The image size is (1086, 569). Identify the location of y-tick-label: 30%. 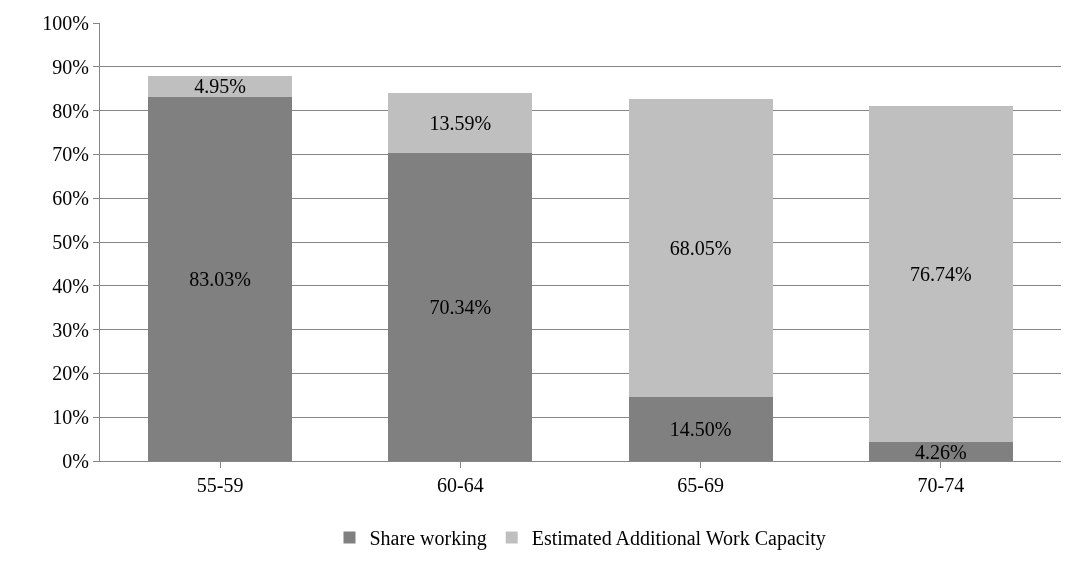
(70, 329).